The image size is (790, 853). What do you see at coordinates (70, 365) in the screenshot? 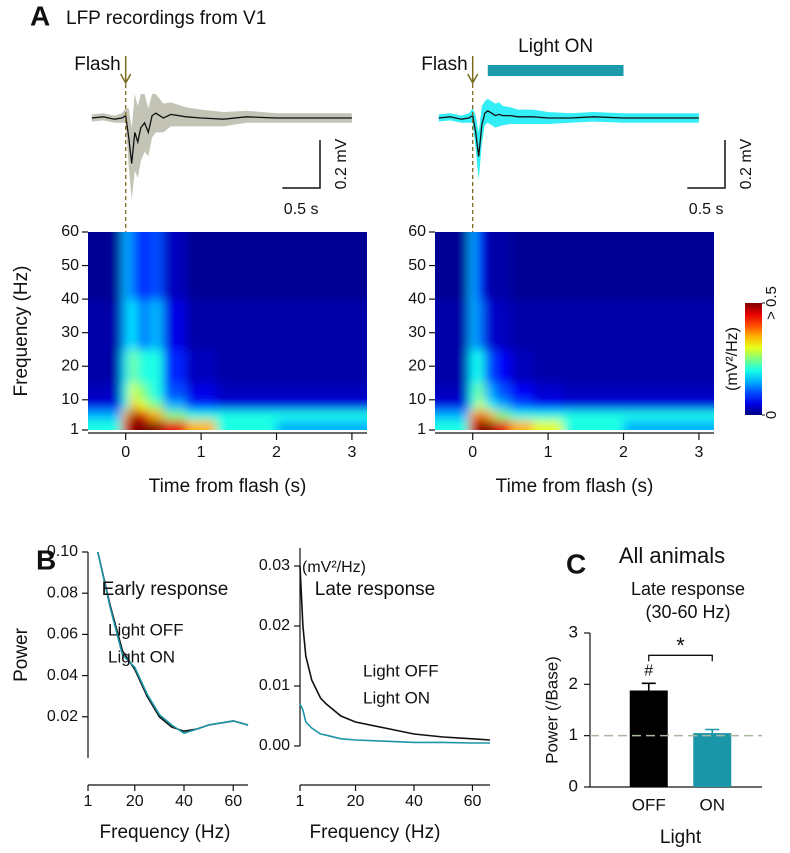
I see `y-tick-label: 20` at bounding box center [70, 365].